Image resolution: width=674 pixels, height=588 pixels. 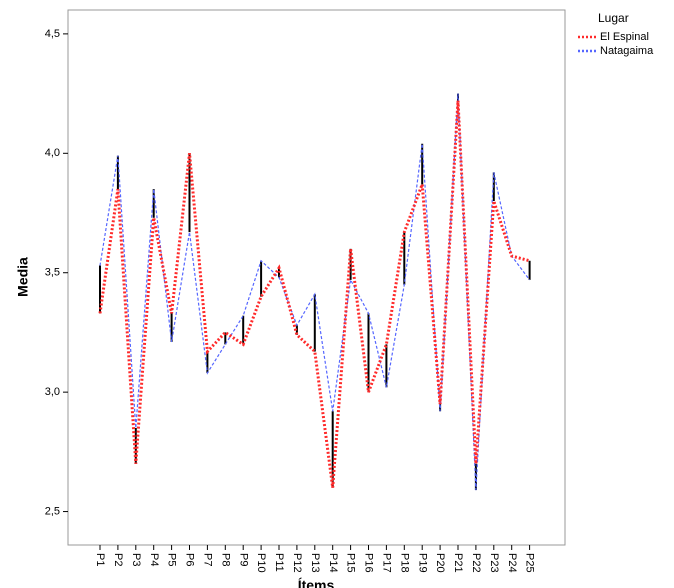 What do you see at coordinates (23, 277) in the screenshot?
I see `y-axis-title: Media` at bounding box center [23, 277].